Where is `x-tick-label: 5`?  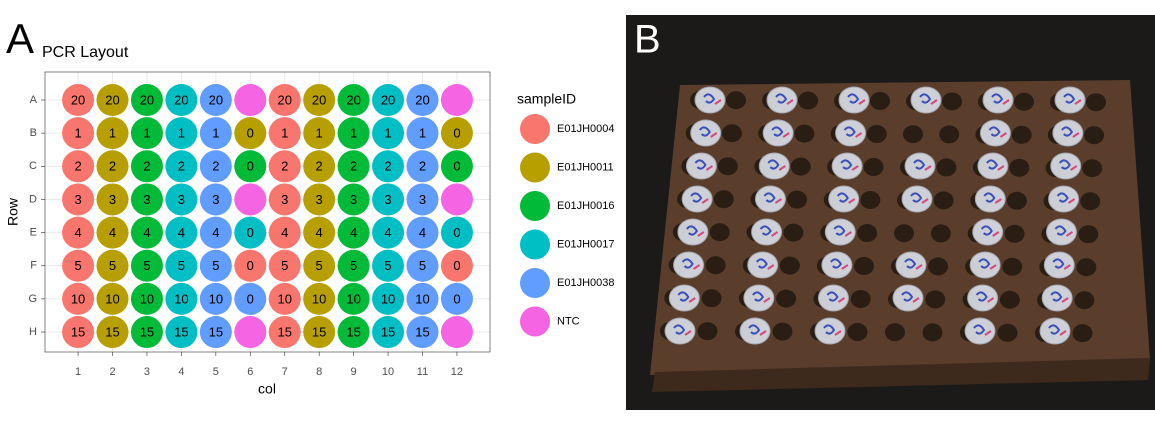
x-tick-label: 5 is located at coordinates (216, 372).